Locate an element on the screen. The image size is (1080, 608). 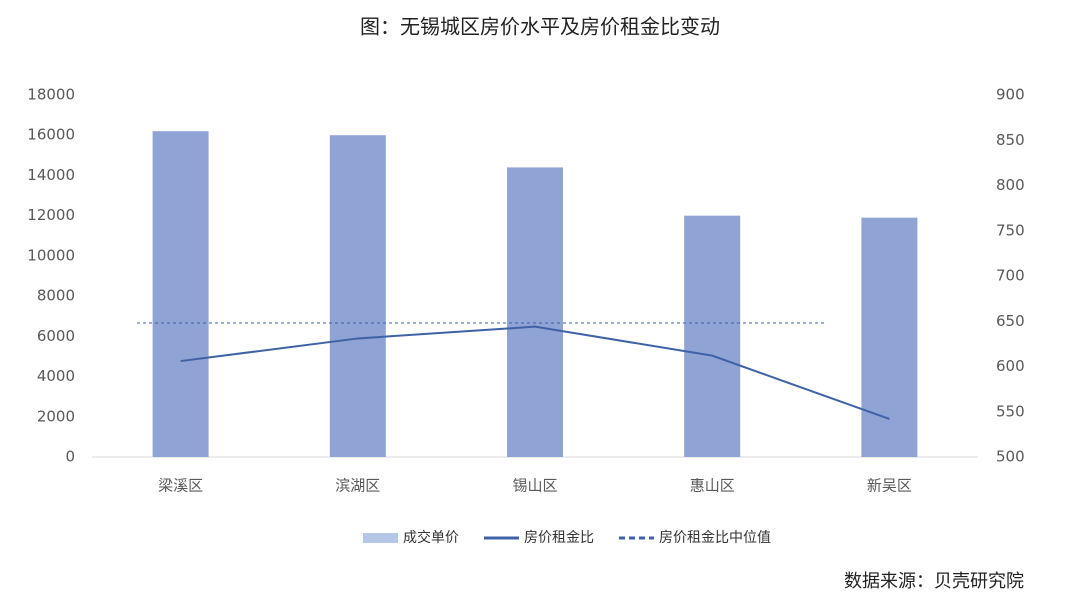
y2-tick-label: 850 is located at coordinates (1010, 140).